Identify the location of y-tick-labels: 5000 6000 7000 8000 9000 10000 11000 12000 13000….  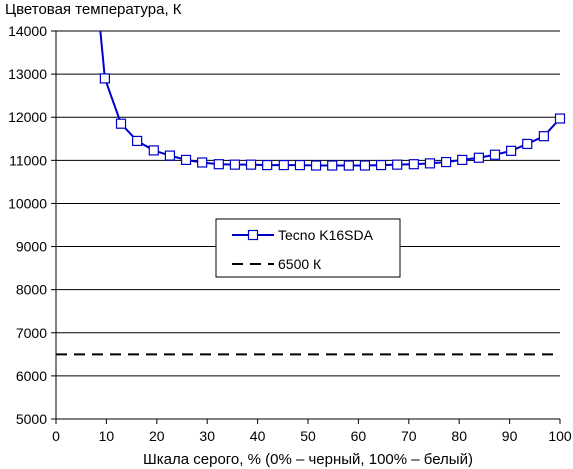
(32, 225).